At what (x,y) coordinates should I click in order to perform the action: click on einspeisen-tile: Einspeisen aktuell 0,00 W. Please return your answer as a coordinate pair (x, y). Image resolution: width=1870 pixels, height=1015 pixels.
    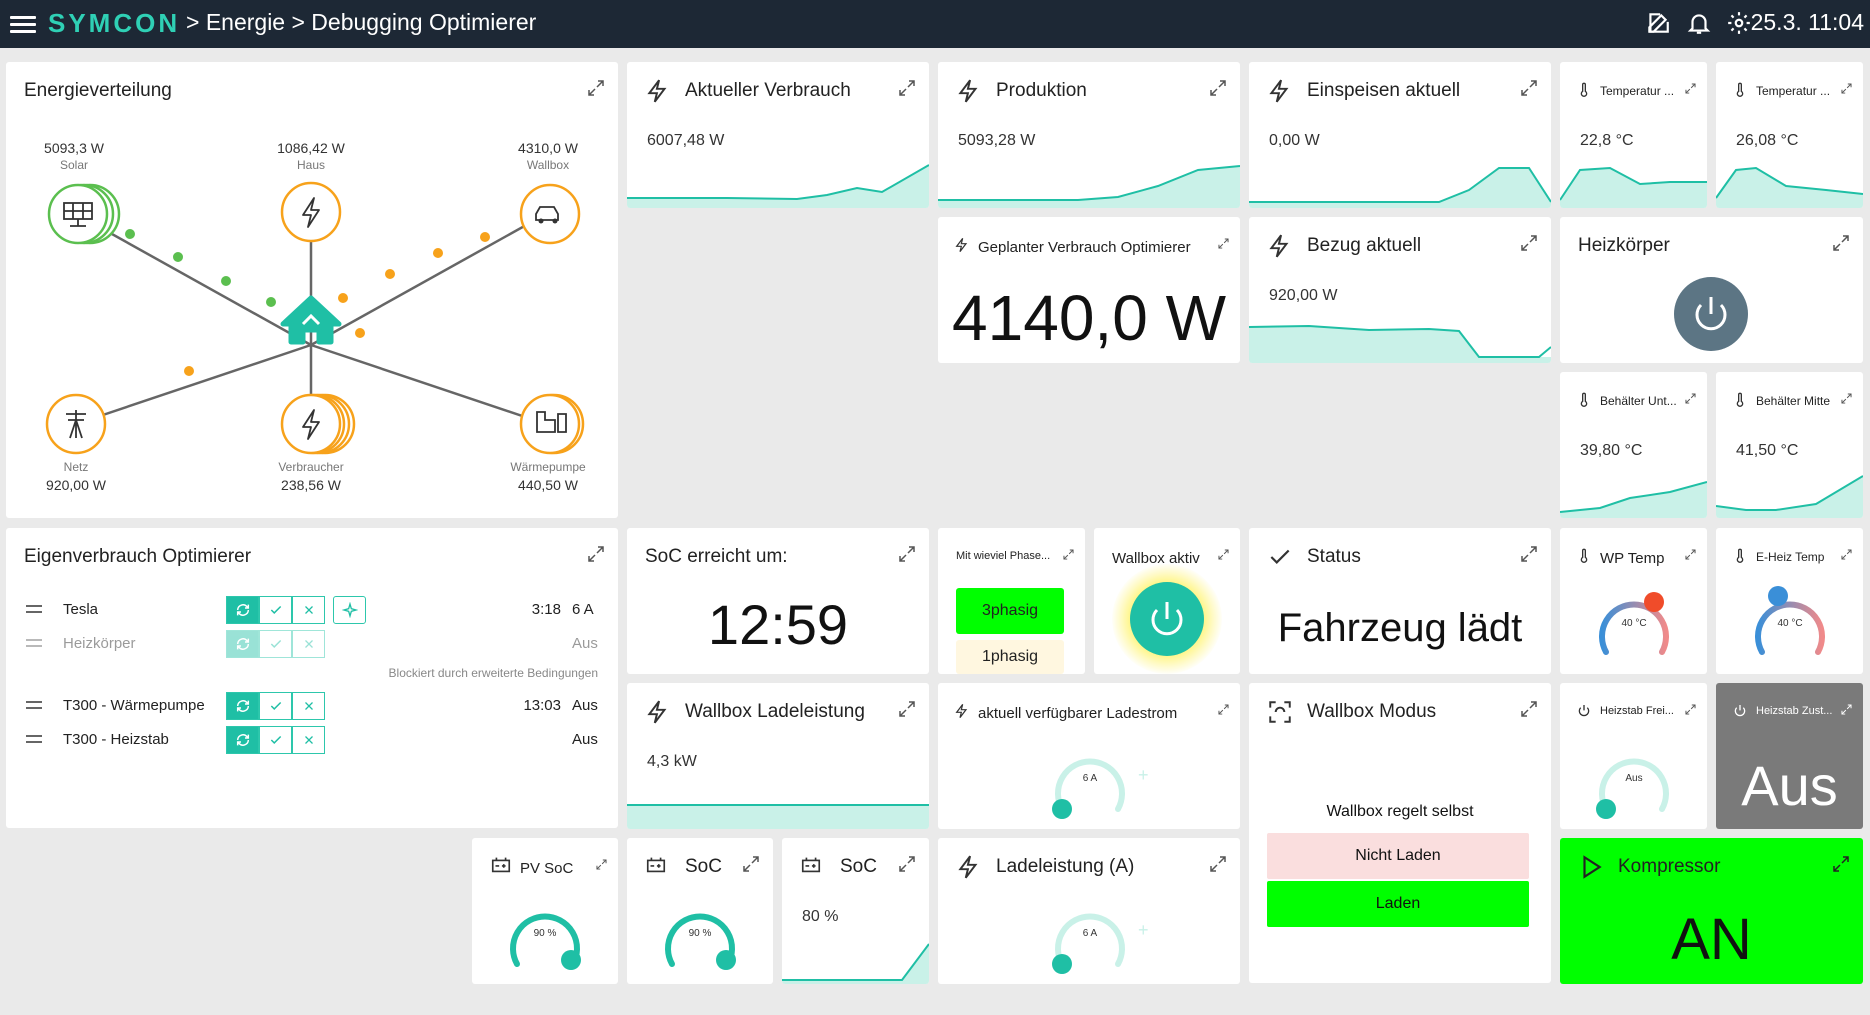
    Looking at the image, I should click on (1400, 135).